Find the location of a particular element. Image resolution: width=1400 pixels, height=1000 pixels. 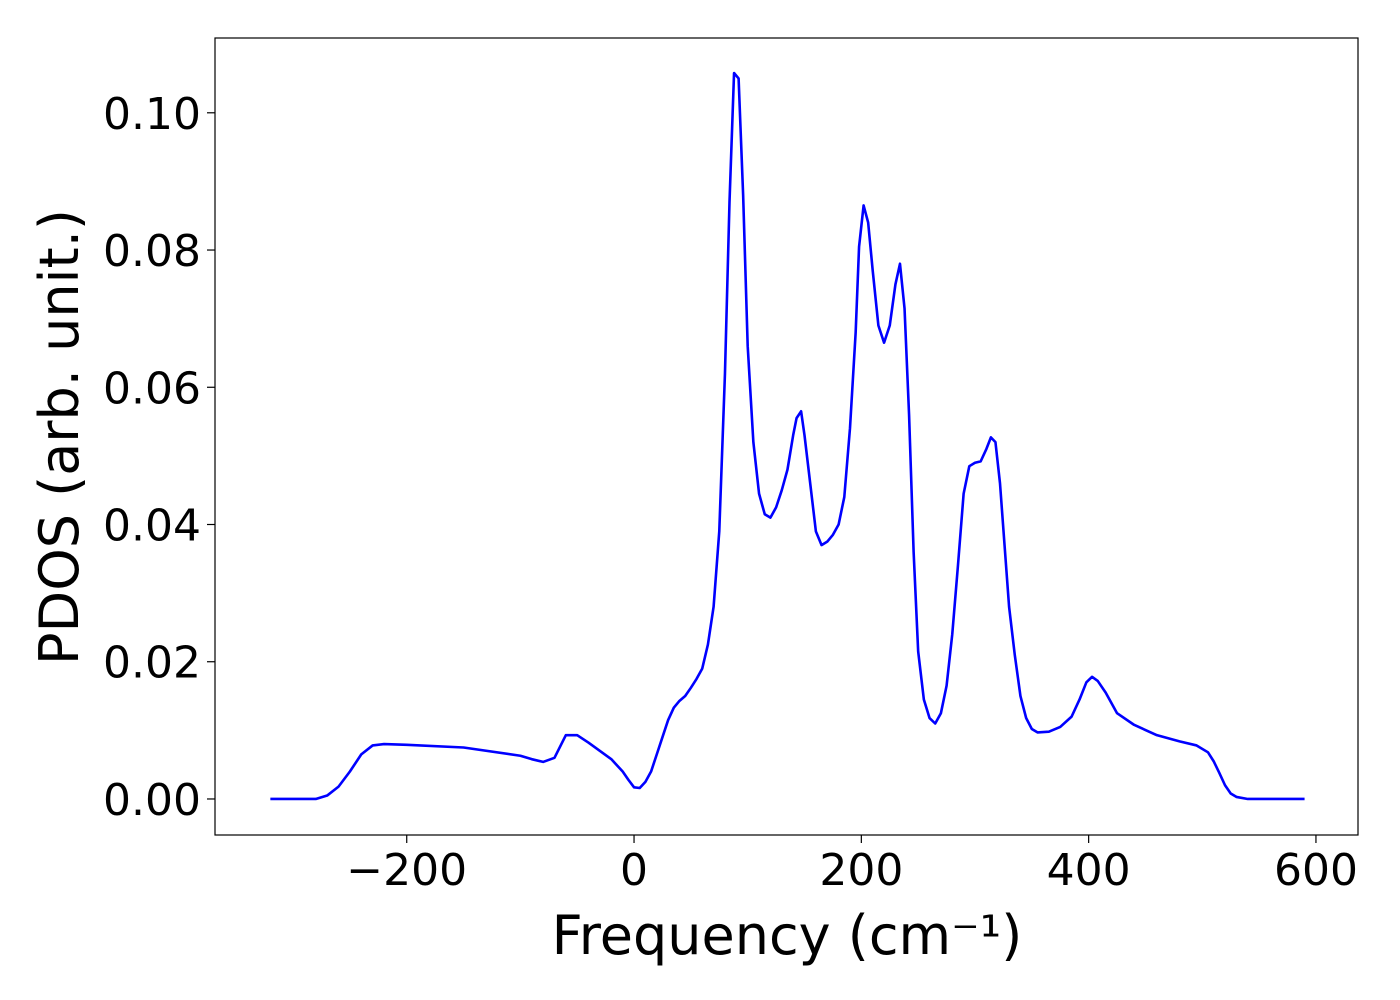

y-tick-label: 0.08 is located at coordinates (152, 251).